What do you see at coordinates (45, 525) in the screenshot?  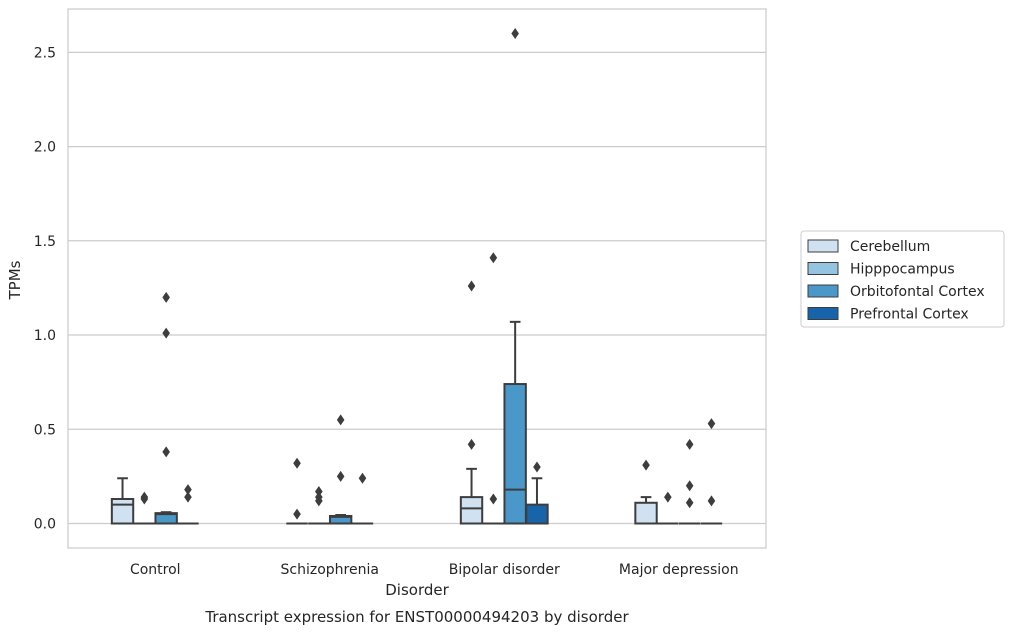 I see `y-tick-label: 0.0` at bounding box center [45, 525].